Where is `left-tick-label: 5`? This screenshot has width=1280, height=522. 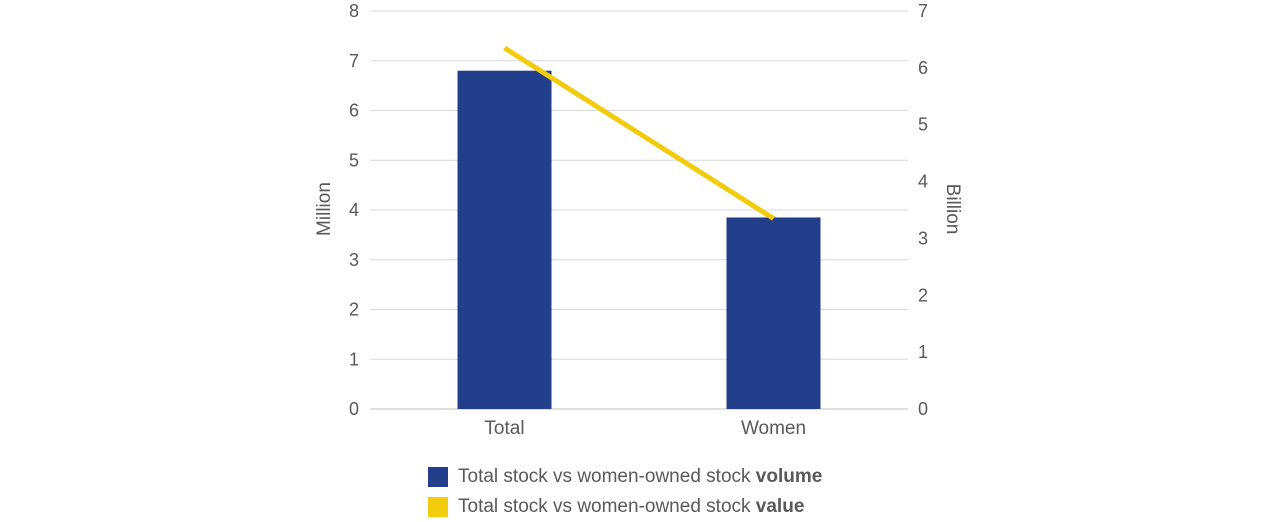 left-tick-label: 5 is located at coordinates (354, 160).